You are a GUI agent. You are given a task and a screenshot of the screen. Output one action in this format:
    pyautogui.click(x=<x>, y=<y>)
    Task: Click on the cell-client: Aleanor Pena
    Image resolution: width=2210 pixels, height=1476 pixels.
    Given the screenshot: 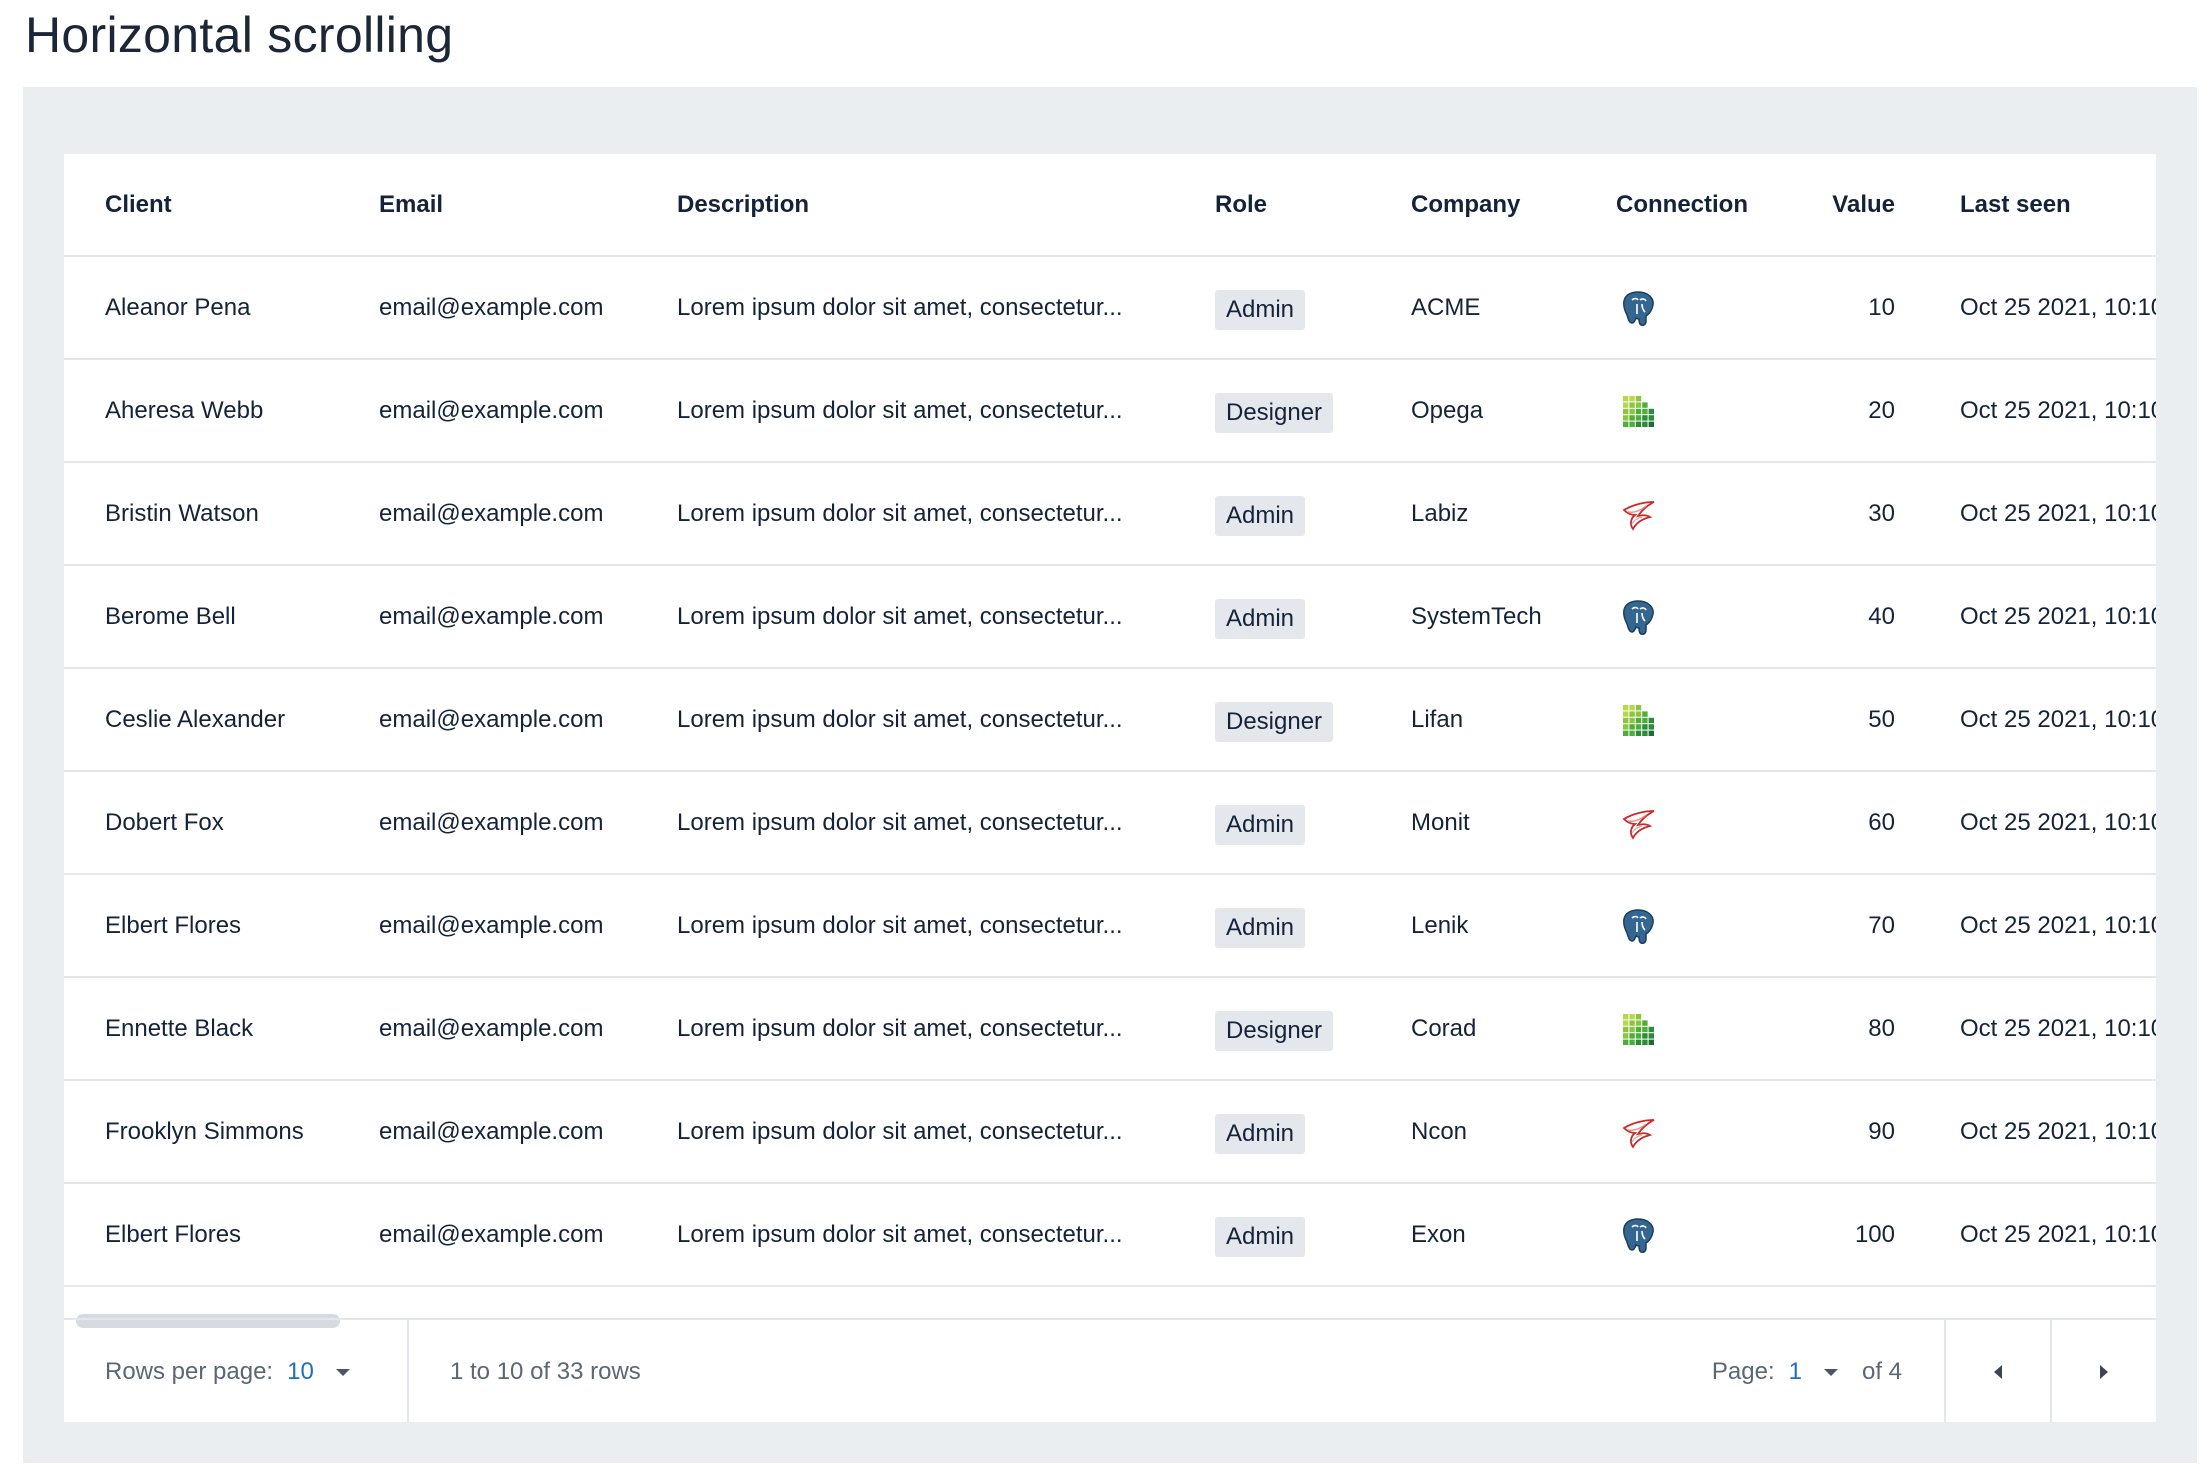 What is the action you would take?
    pyautogui.click(x=221, y=308)
    